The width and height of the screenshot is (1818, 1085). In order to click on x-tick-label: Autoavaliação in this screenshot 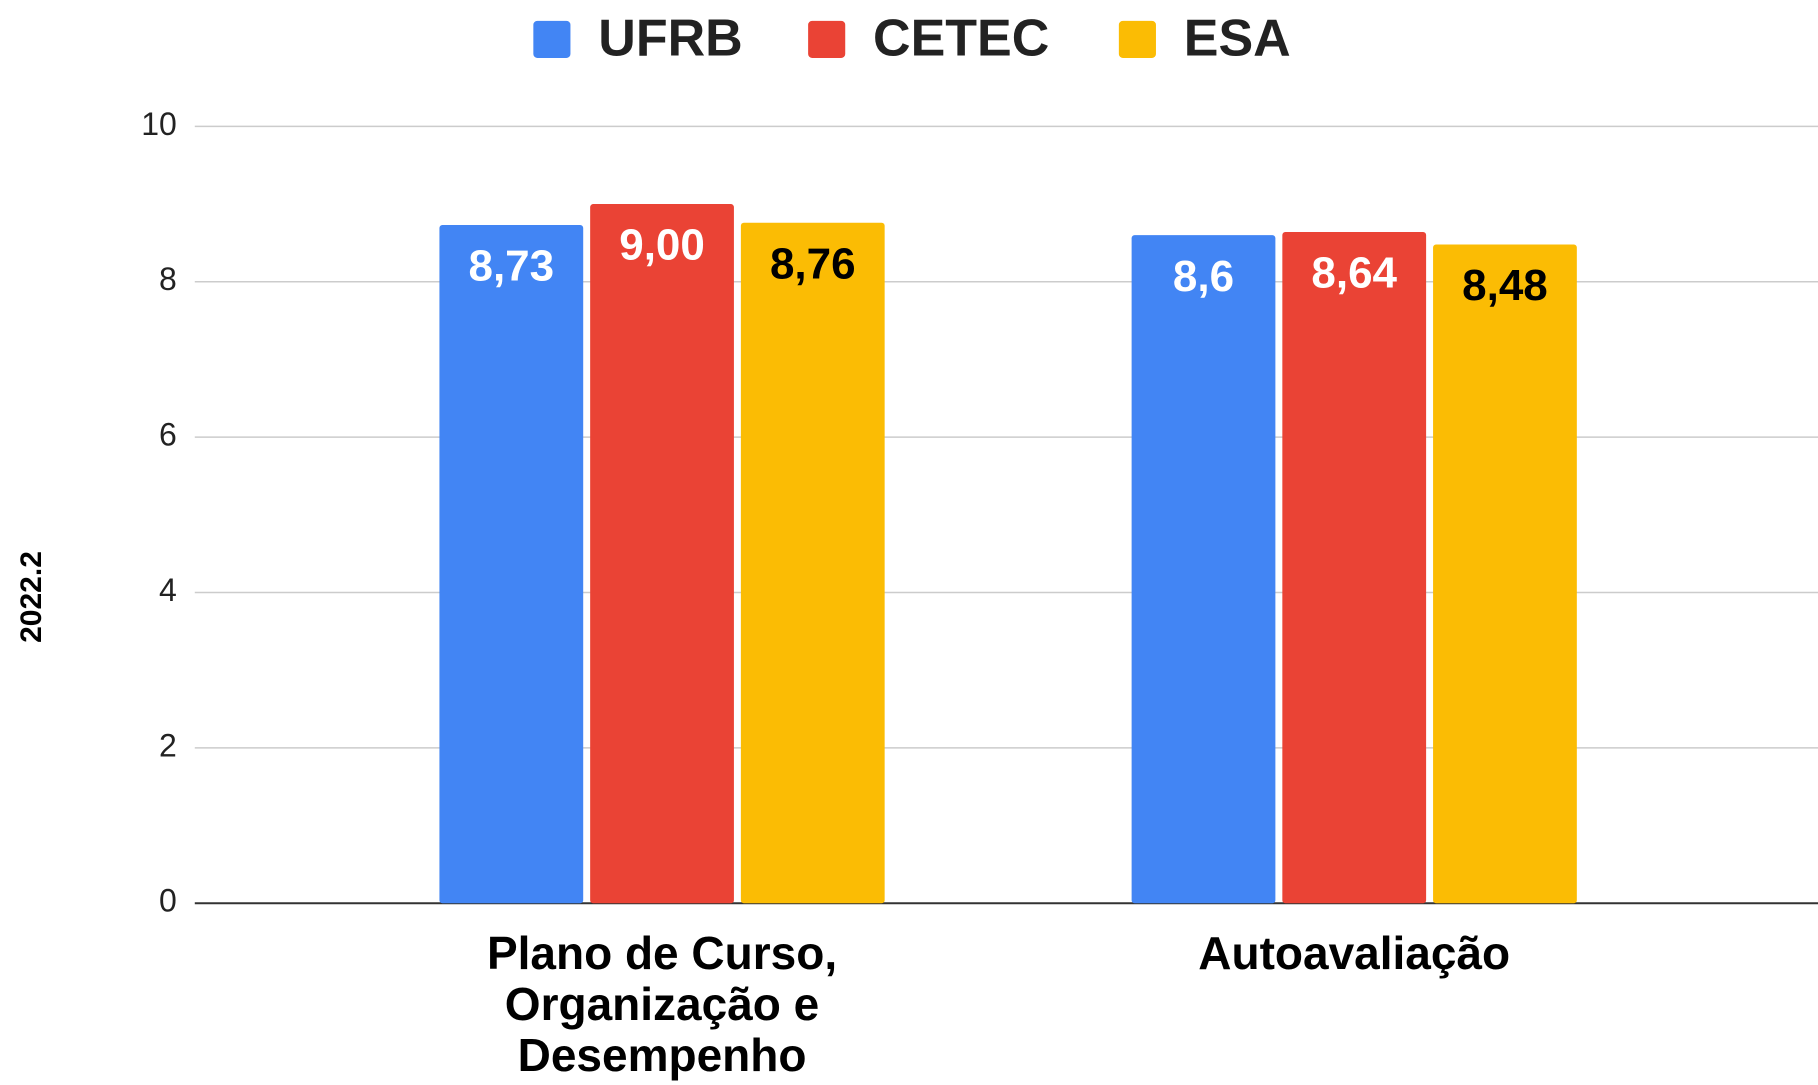, I will do `click(1354, 952)`.